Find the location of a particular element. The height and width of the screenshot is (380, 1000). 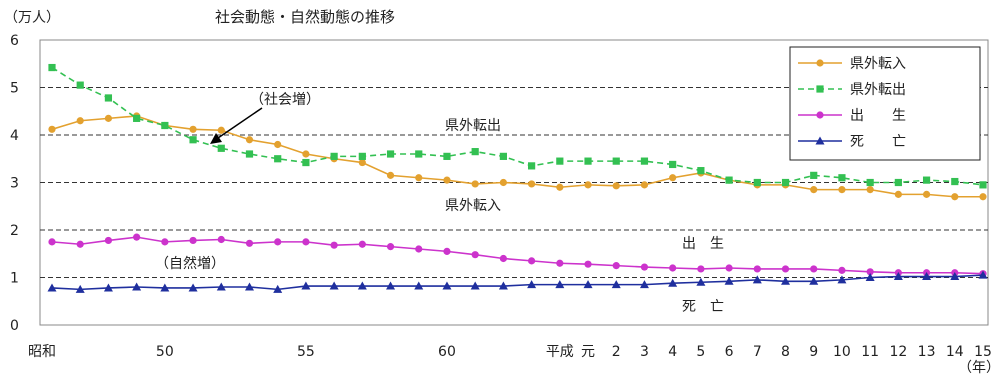

y-tick-labels: 0 1 2 3 4 5 6 is located at coordinates (14, 183).